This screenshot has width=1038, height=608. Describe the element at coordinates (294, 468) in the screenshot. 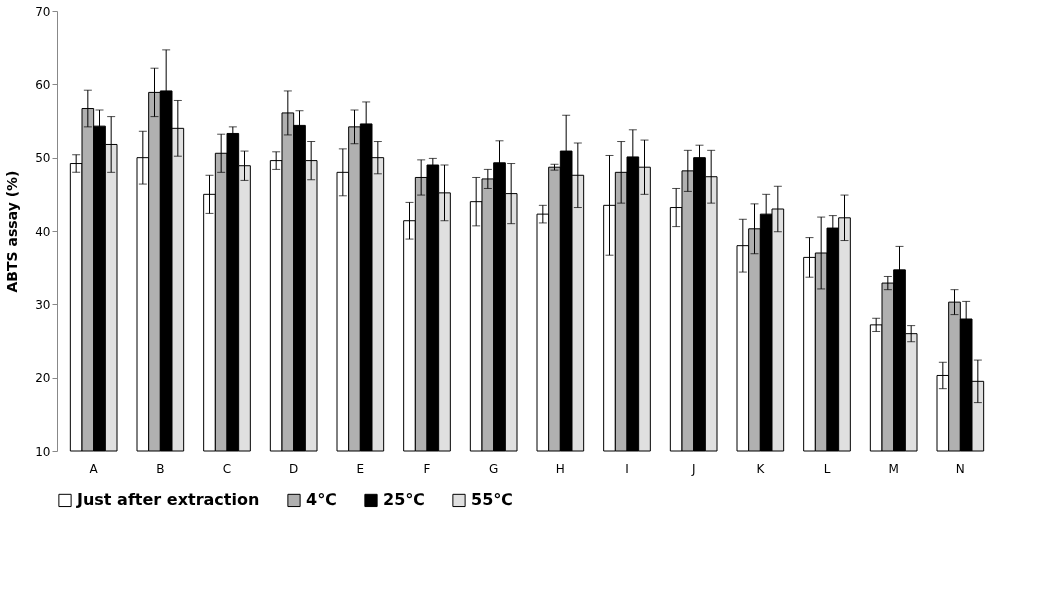

I see `x-tick-label: D` at that location.